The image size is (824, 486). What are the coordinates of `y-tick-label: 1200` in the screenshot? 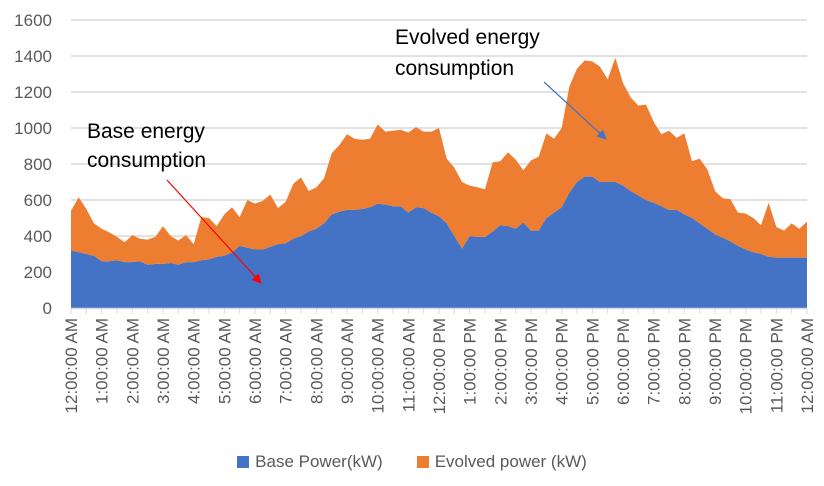 It's located at (33, 92).